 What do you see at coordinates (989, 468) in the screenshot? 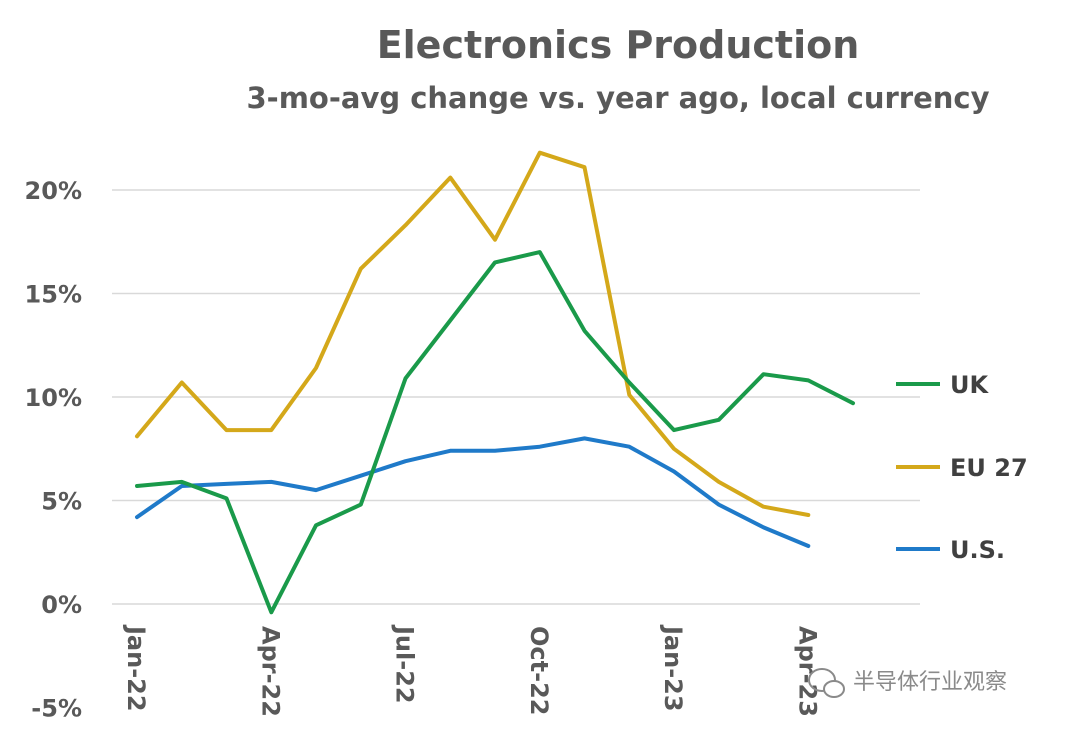
I see `legend-label-eu-27: EU 27` at bounding box center [989, 468].